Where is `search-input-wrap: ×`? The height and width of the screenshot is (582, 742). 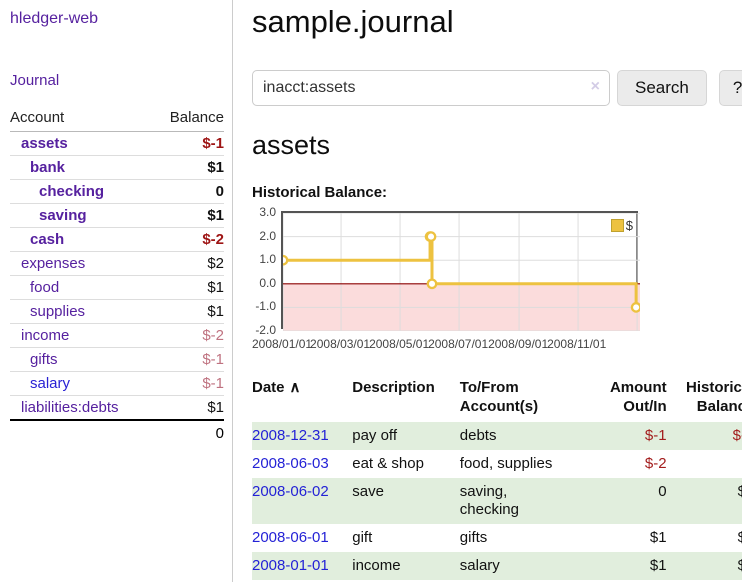
search-input-wrap: × is located at coordinates (431, 88).